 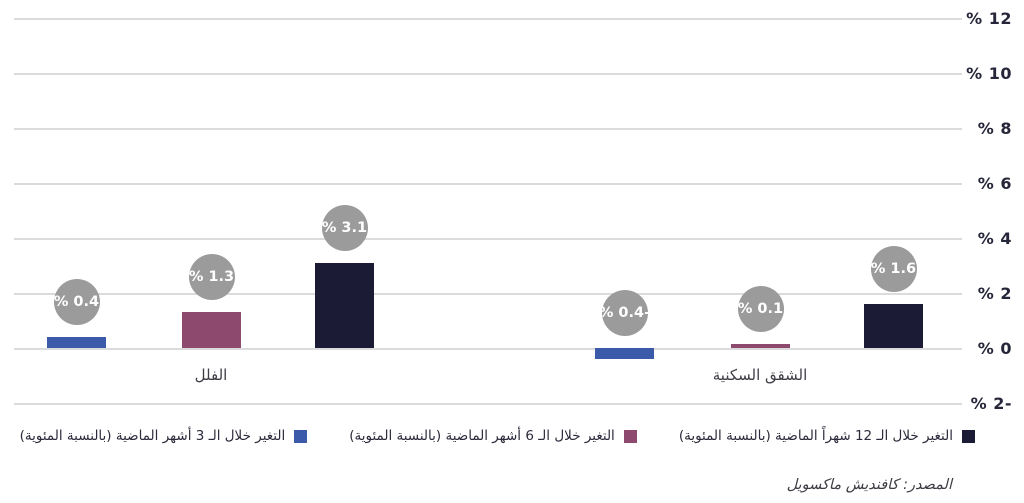 What do you see at coordinates (994, 348) in the screenshot?
I see `y-axis-tick-label: % 0` at bounding box center [994, 348].